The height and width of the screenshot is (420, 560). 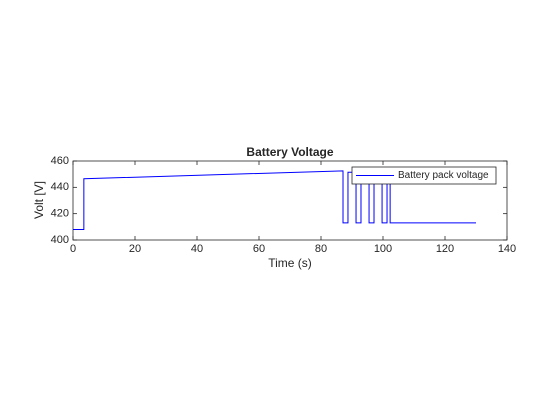 I want to click on legend-label: Battery pack voltage, so click(x=443, y=175).